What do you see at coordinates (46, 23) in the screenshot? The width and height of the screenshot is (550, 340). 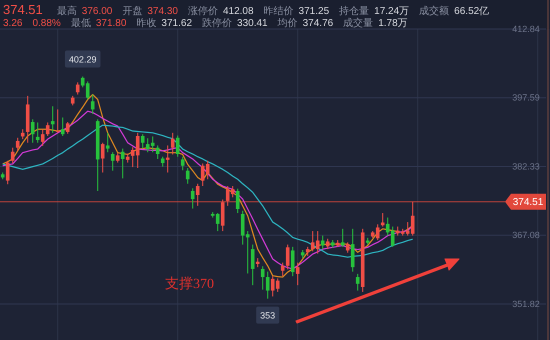 I see `annotation: 0.88%` at bounding box center [46, 23].